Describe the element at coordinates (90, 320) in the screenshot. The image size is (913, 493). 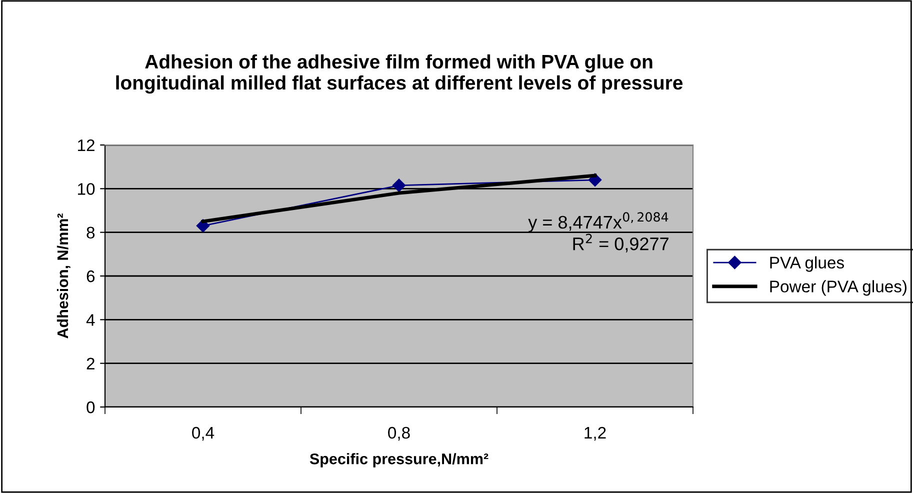
I see `y-tick-label: 4` at that location.